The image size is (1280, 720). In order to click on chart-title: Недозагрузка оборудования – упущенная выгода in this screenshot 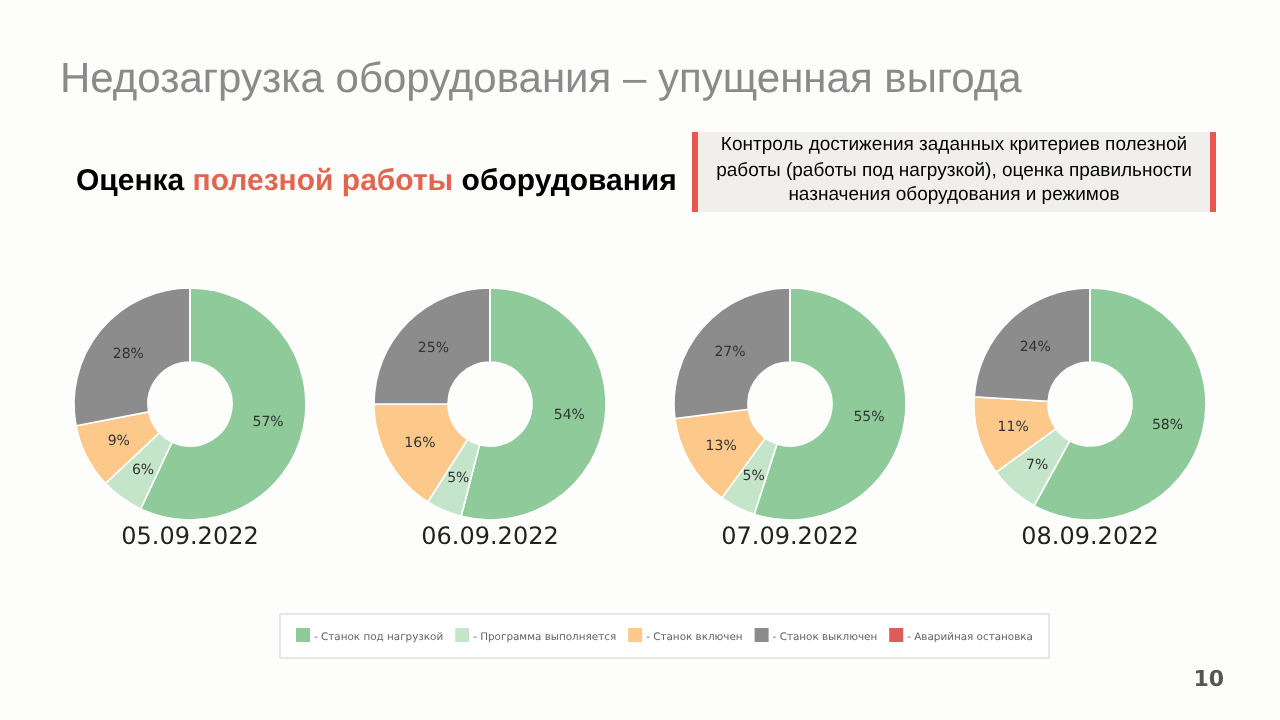, I will do `click(541, 79)`.